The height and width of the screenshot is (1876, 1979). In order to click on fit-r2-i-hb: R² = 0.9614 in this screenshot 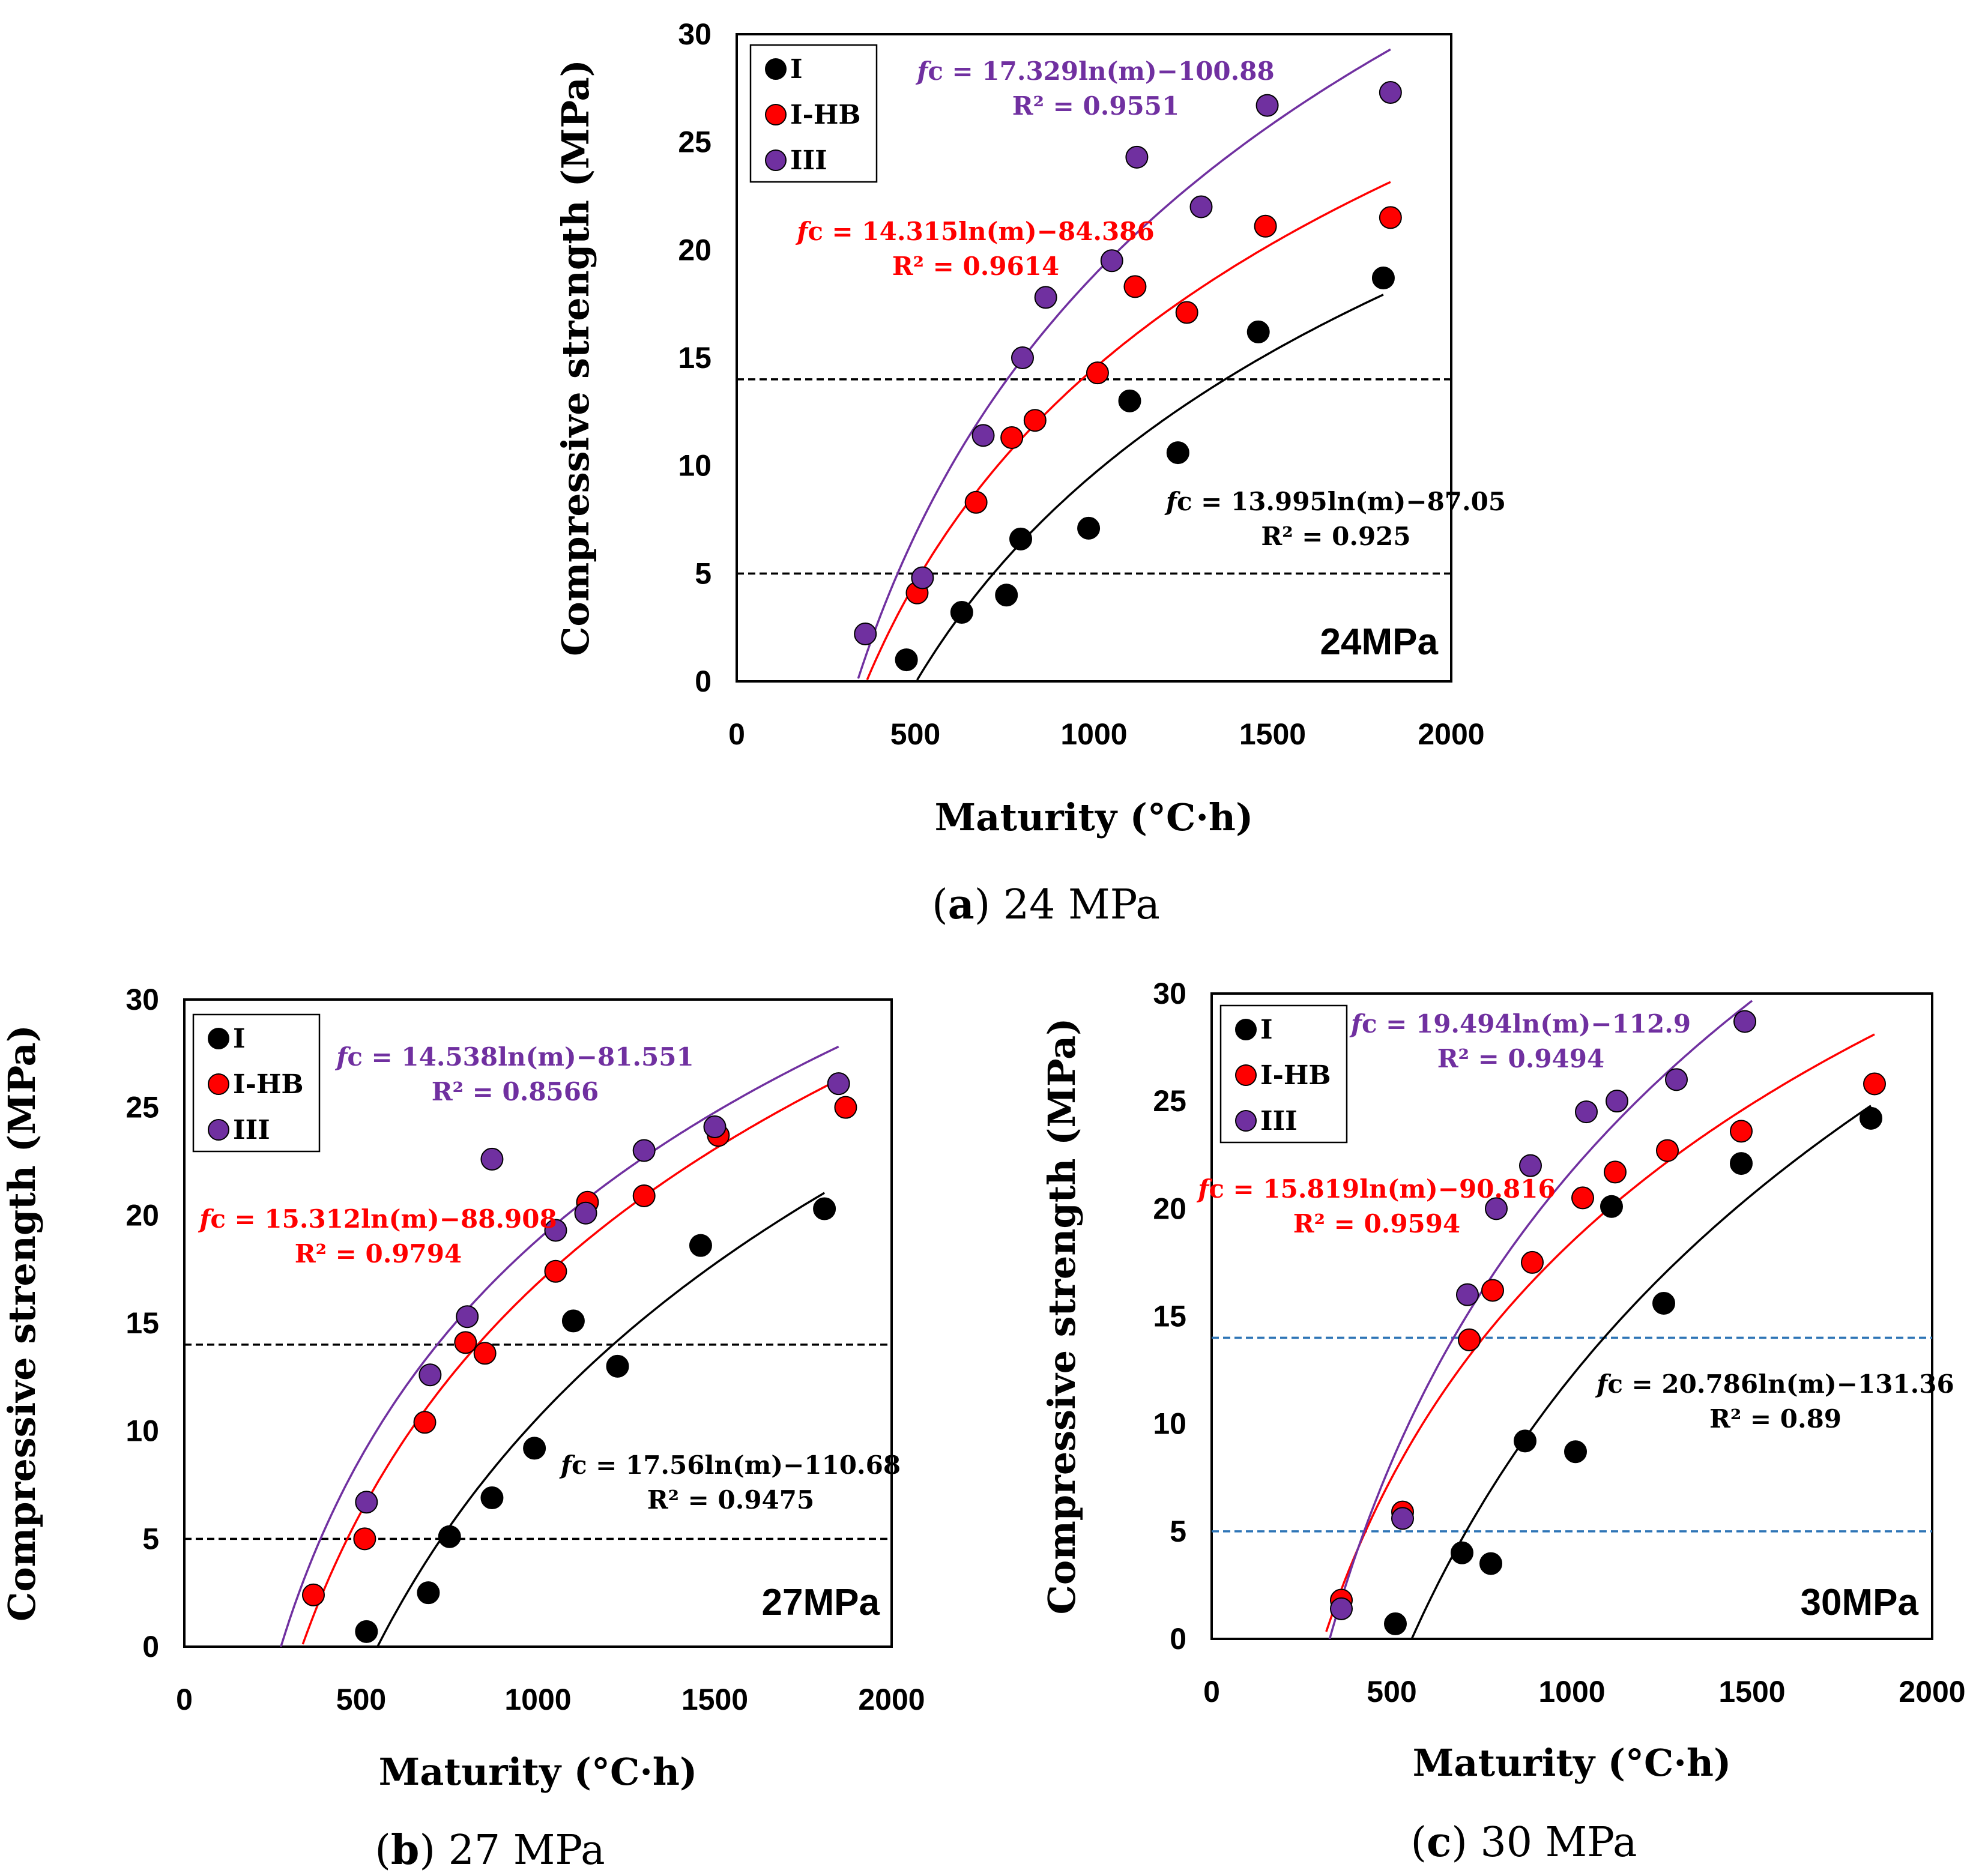, I will do `click(975, 266)`.